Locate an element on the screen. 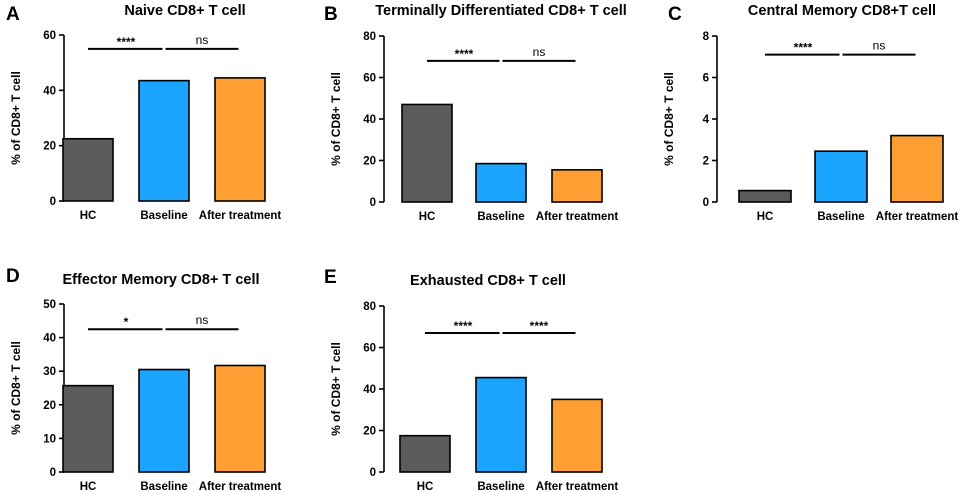 This screenshot has height=492, width=969. chart-title: Effector Memory CD8+ T cell is located at coordinates (160, 280).